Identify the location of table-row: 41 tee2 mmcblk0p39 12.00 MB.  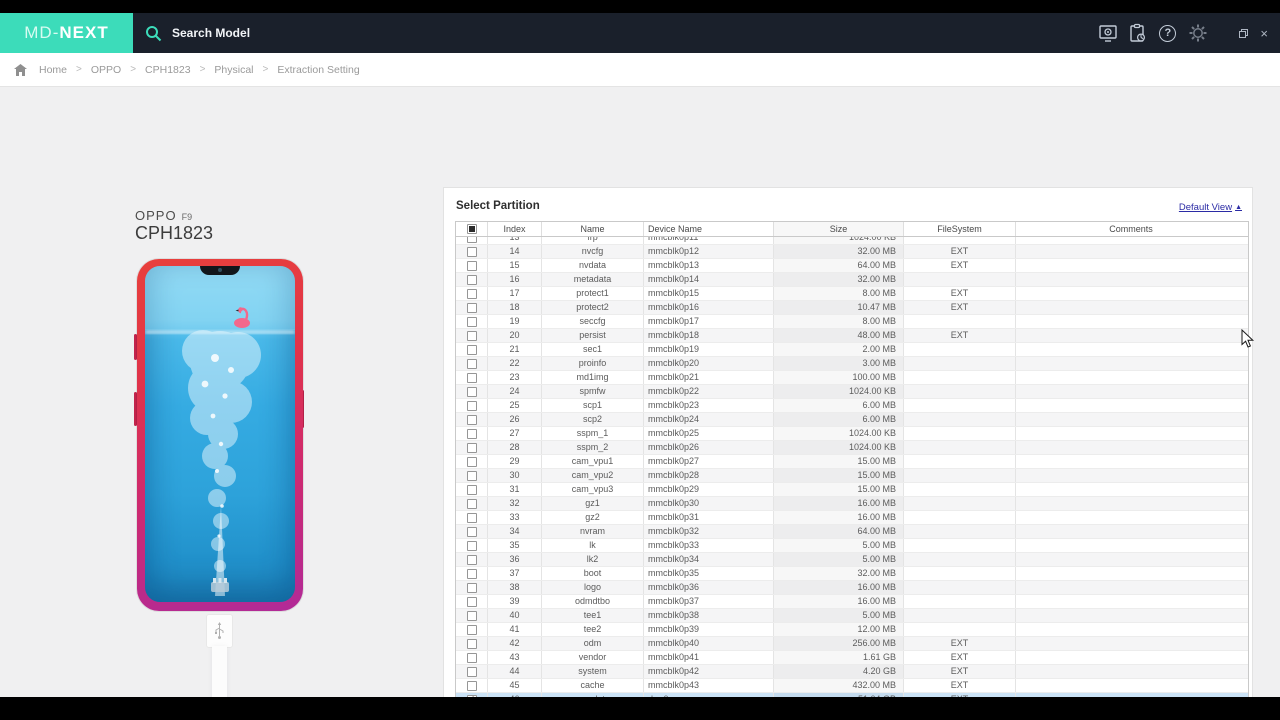
(852, 630).